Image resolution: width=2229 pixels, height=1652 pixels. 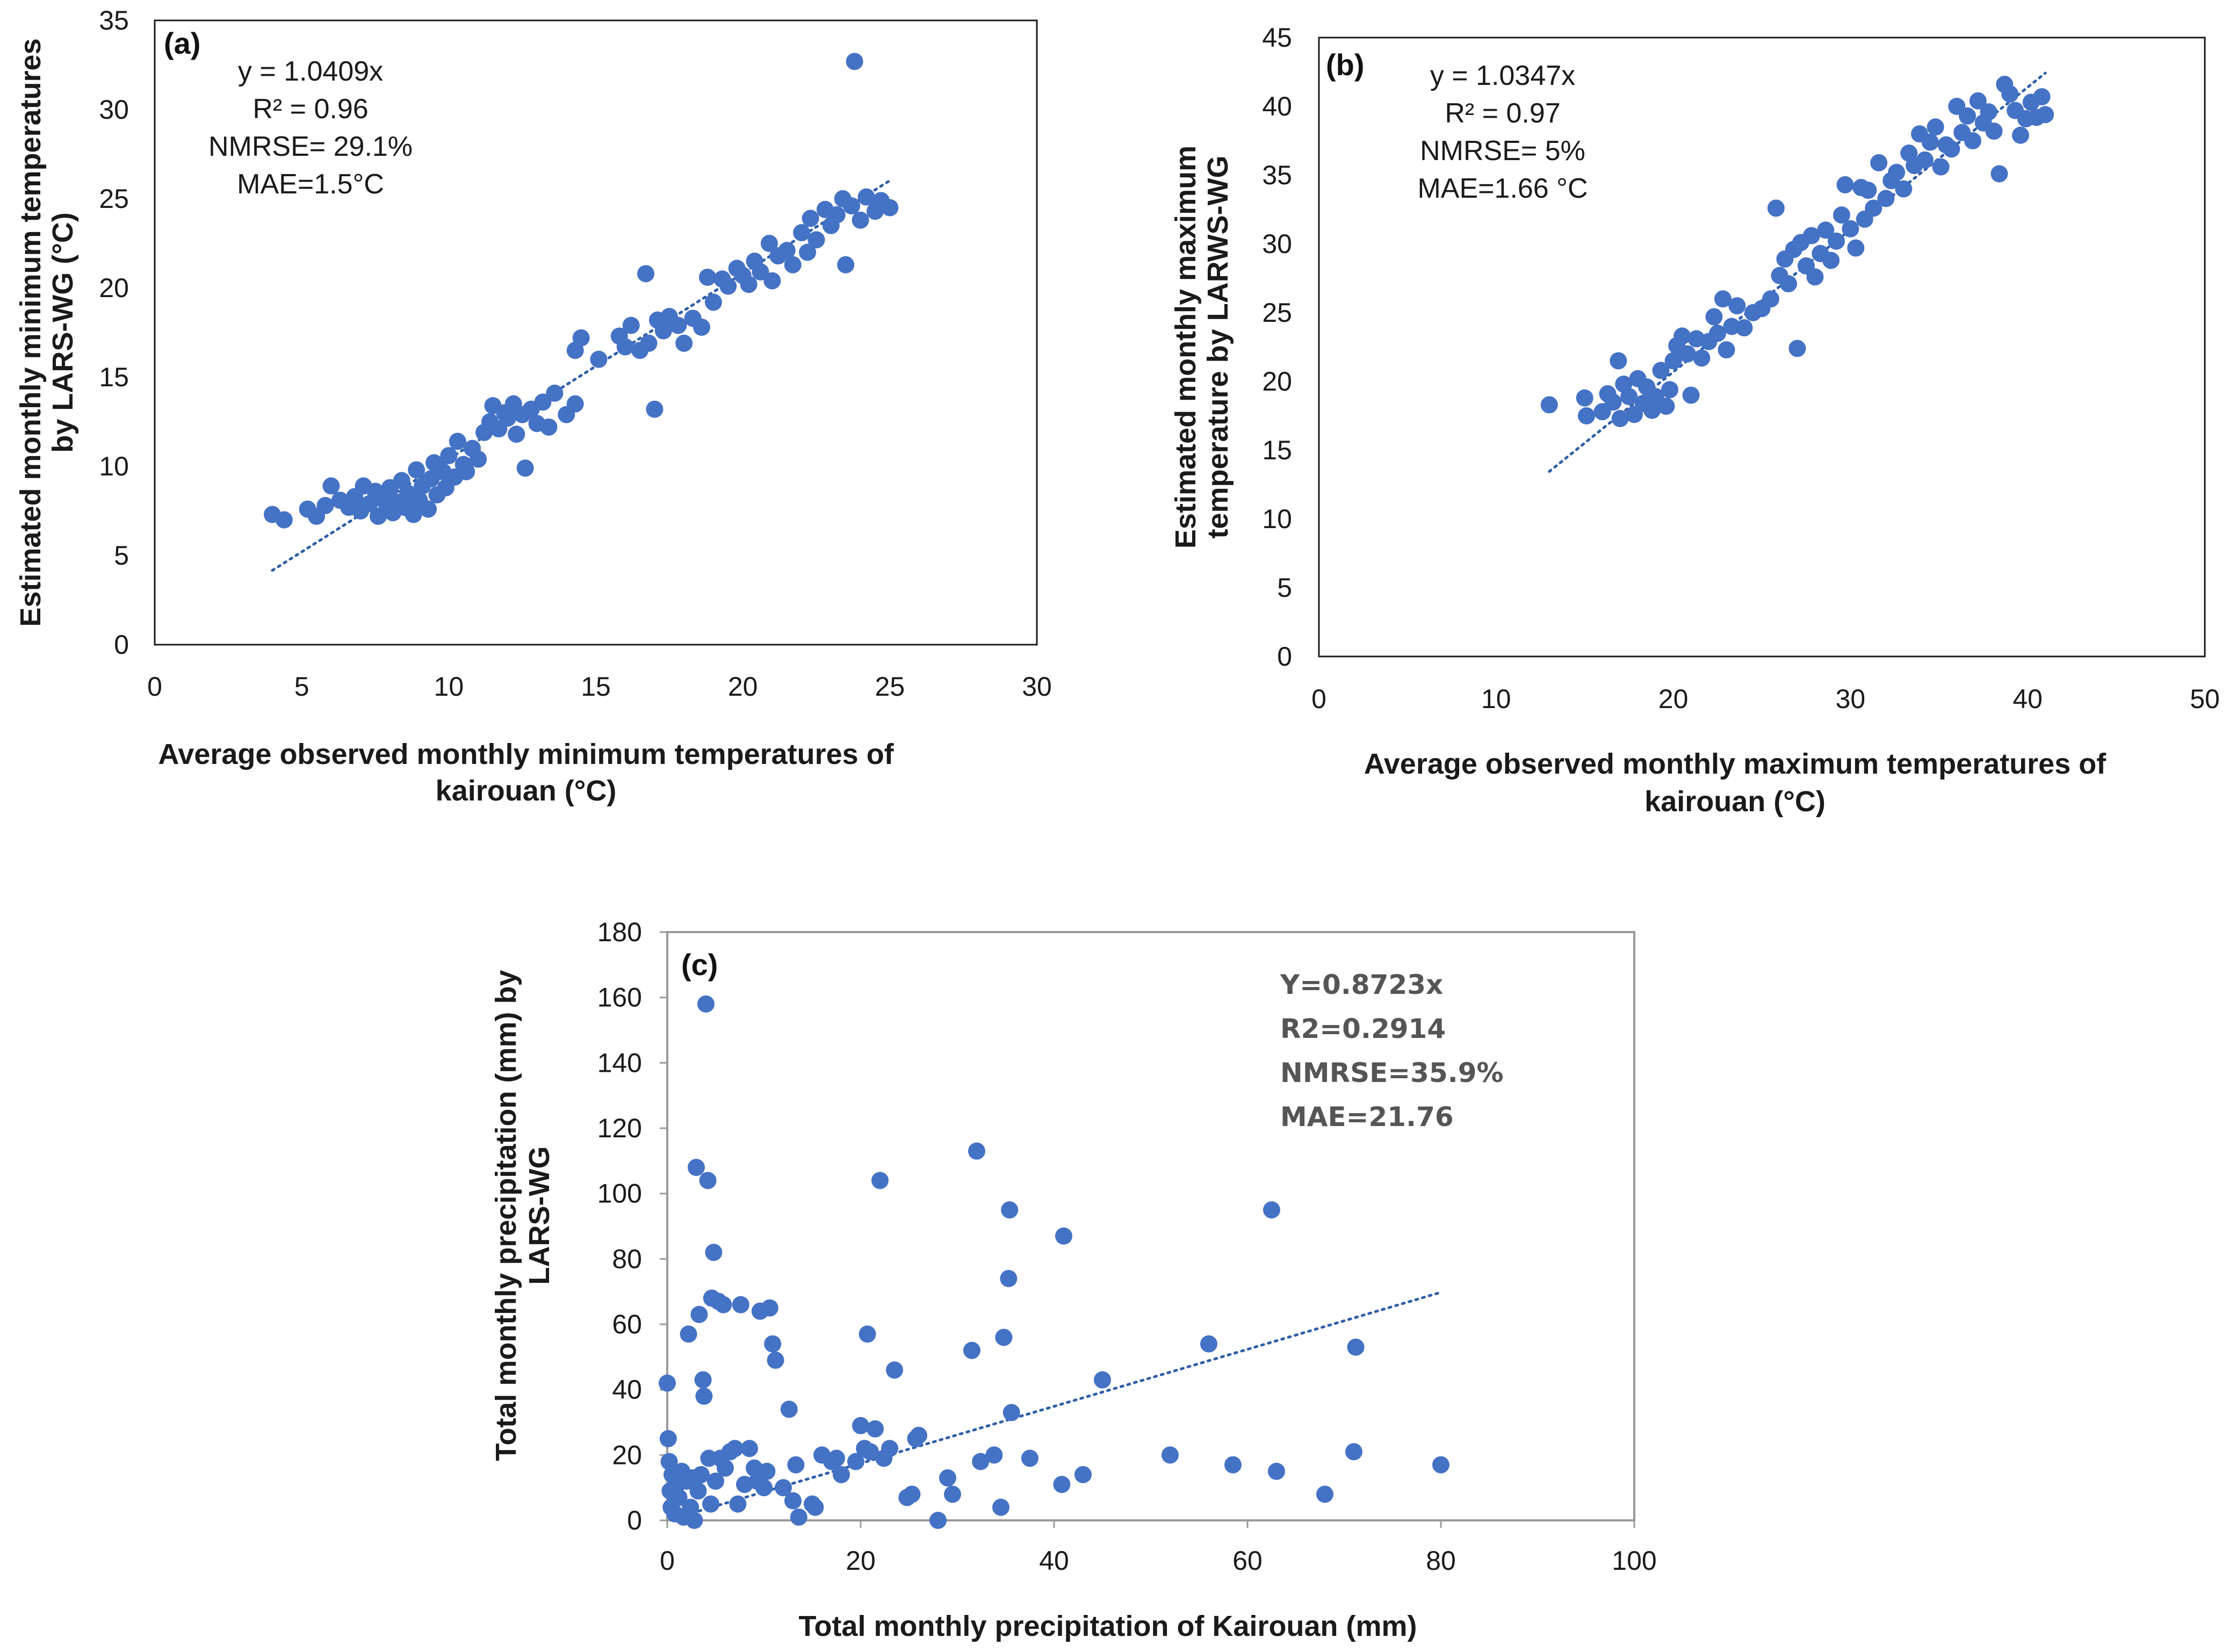 I want to click on y-axis-title: LARS-WG, so click(x=539, y=1215).